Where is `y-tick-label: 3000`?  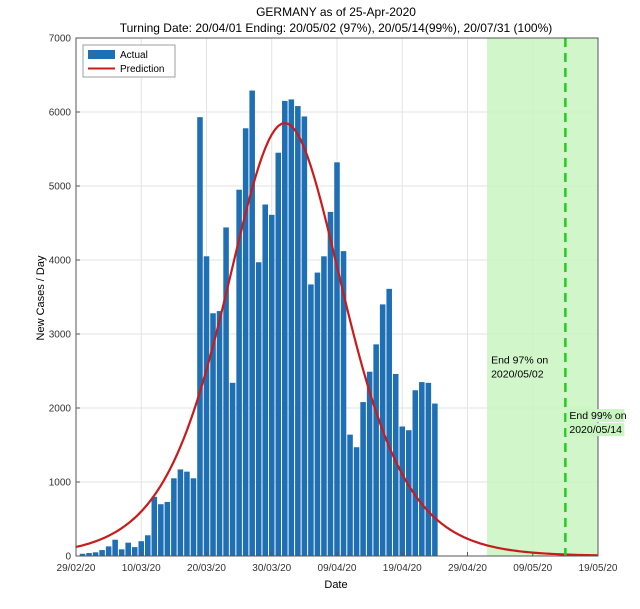 y-tick-label: 3000 is located at coordinates (60, 335).